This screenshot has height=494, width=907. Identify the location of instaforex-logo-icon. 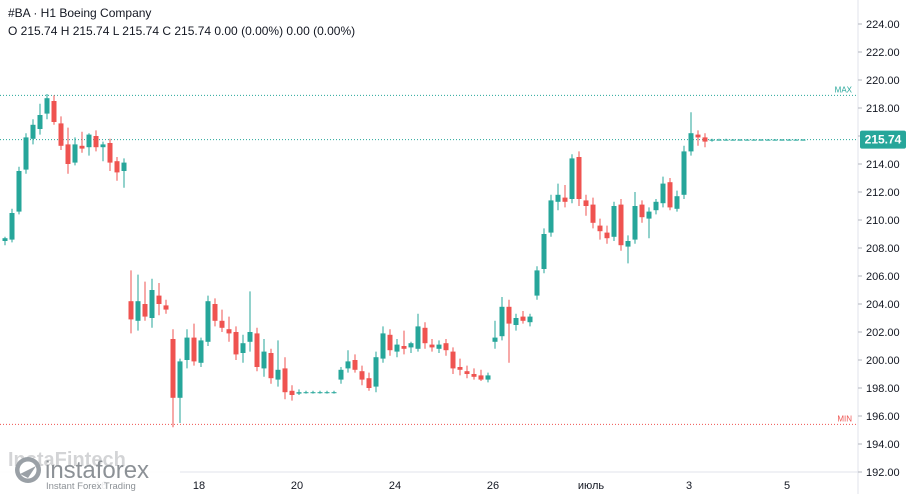
(28, 470).